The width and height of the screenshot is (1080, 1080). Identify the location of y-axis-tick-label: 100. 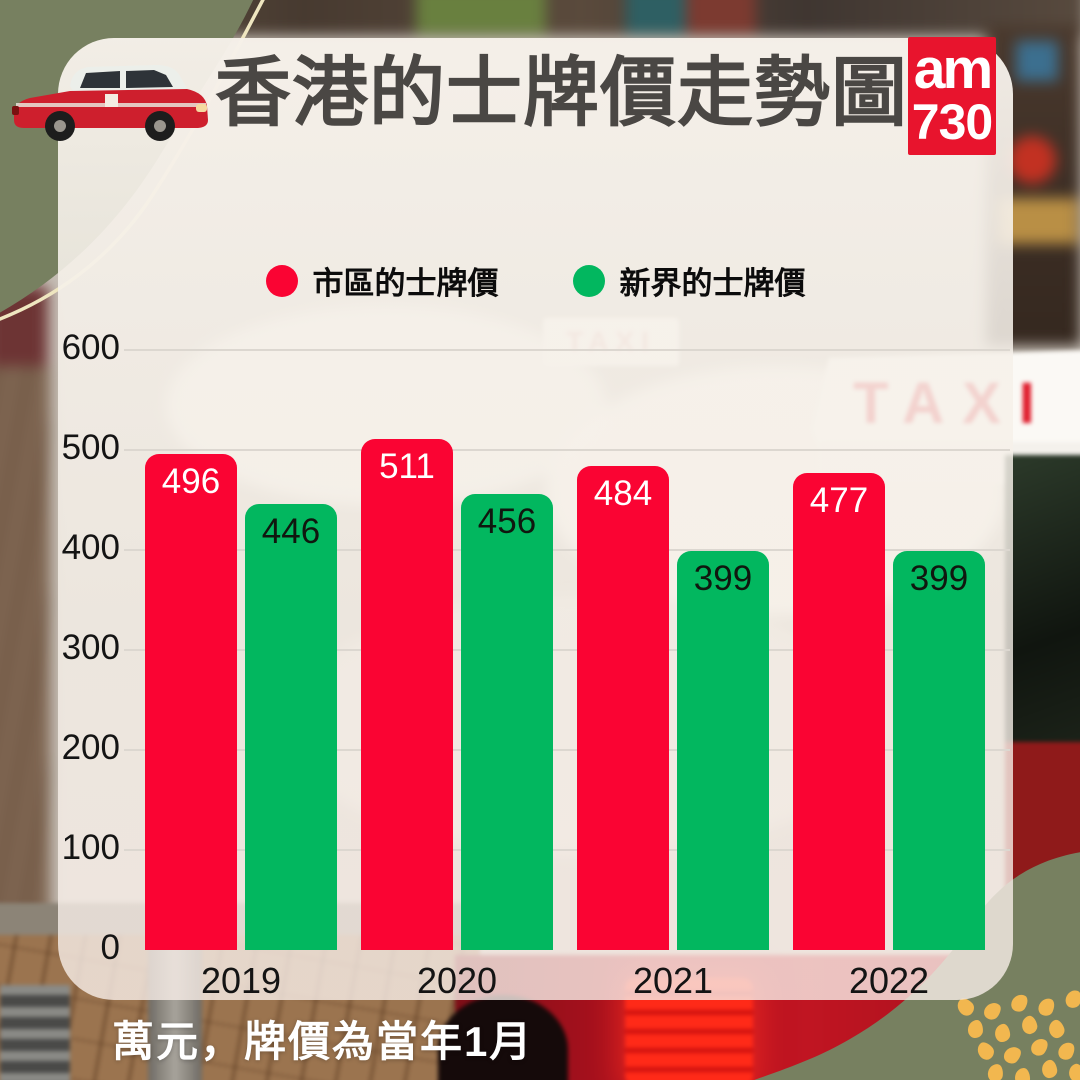
(90, 847).